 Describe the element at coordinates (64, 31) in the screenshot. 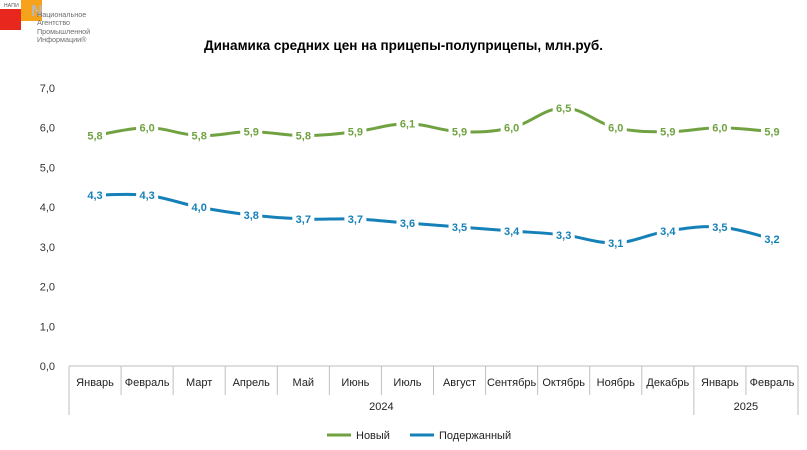

I see `logo-line: Промышленной` at that location.